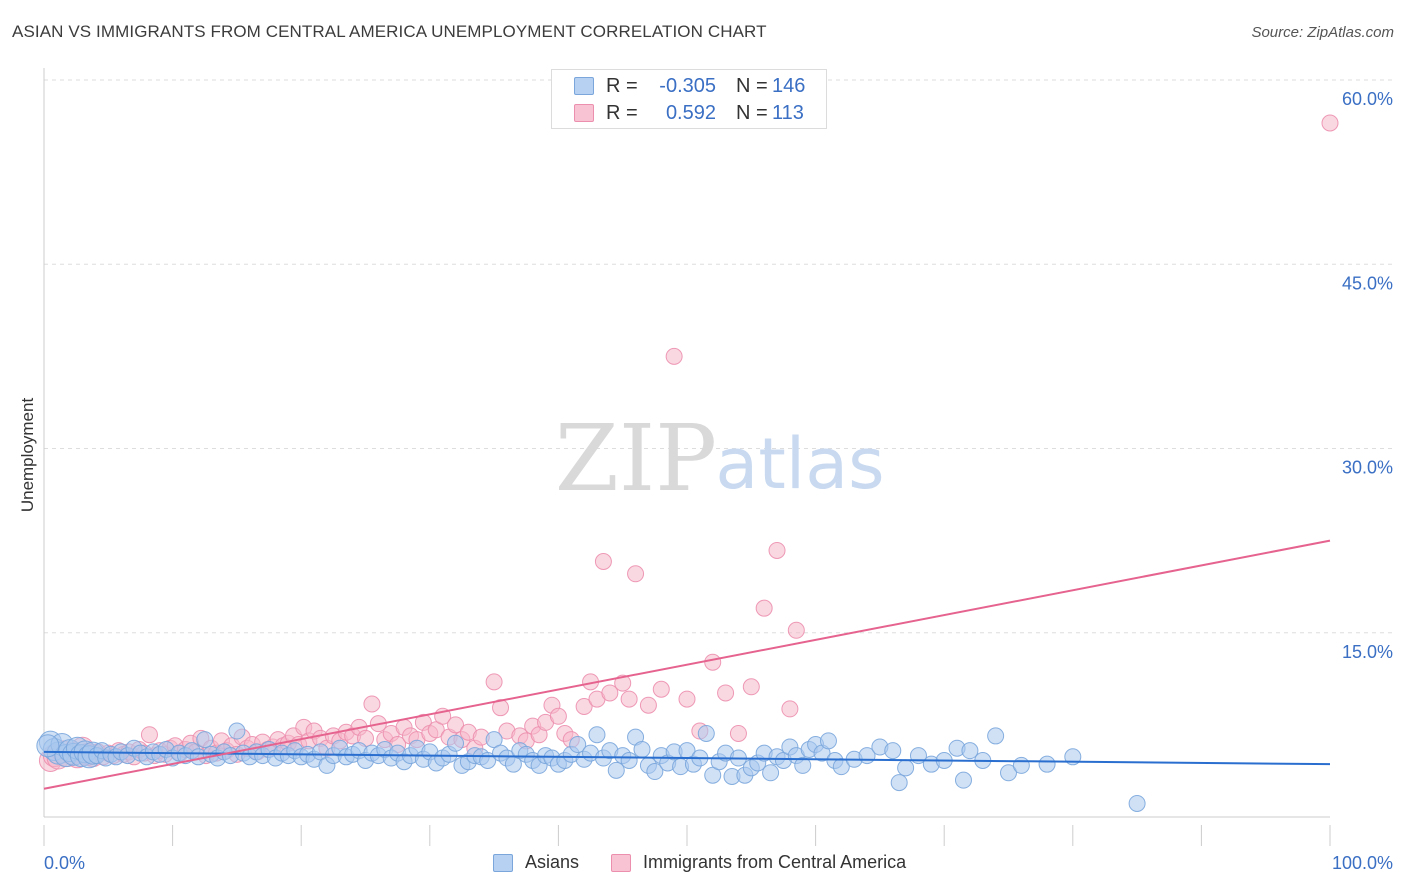 This screenshot has height=892, width=1406. What do you see at coordinates (636, 458) in the screenshot?
I see `watermark-zip: ZIP` at bounding box center [636, 458].